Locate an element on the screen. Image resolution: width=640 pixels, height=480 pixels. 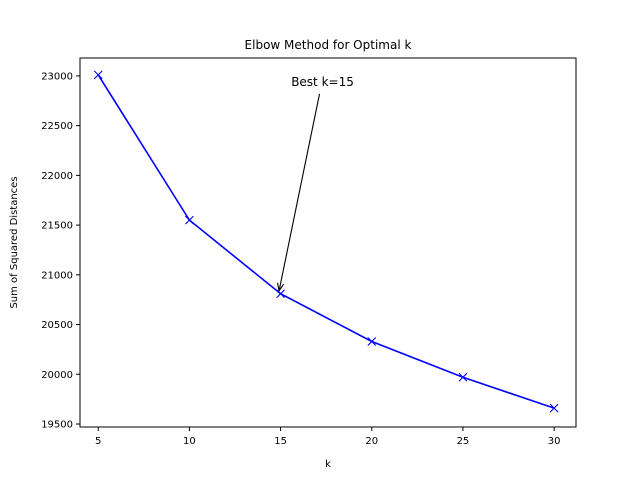
y-tick-label: 21500 is located at coordinates (57, 226).